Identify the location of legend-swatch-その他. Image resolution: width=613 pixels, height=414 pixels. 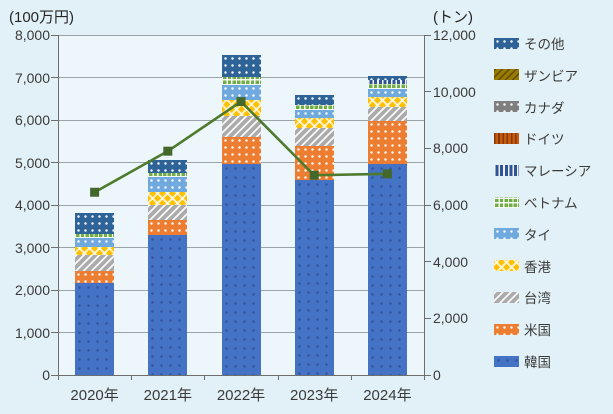
(506, 43).